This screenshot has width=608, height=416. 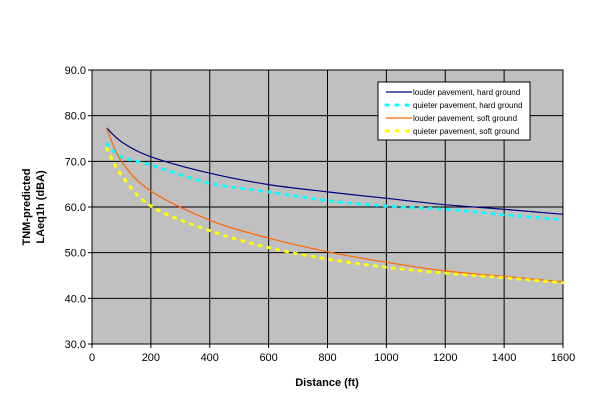 What do you see at coordinates (75, 117) in the screenshot?
I see `y-tick-label: 80.0` at bounding box center [75, 117].